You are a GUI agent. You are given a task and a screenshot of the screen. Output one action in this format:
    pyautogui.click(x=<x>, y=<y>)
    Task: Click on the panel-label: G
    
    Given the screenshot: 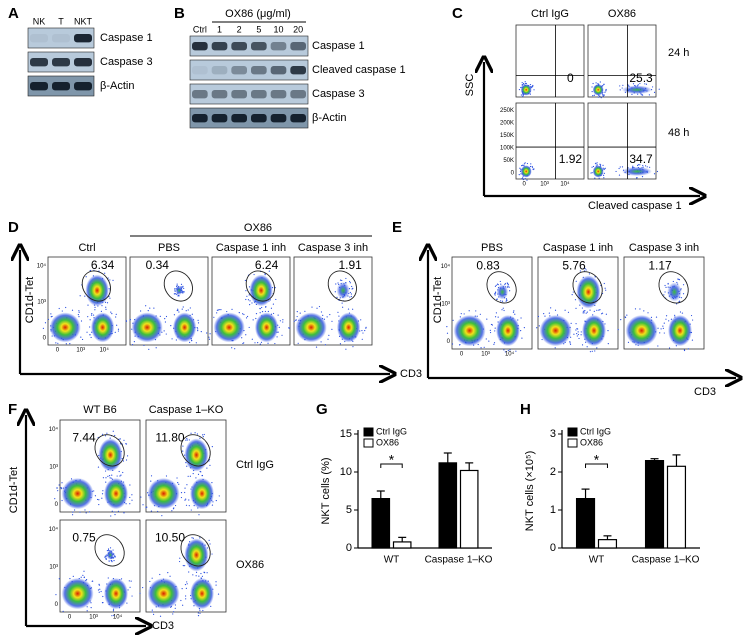 What is the action you would take?
    pyautogui.click(x=322, y=409)
    